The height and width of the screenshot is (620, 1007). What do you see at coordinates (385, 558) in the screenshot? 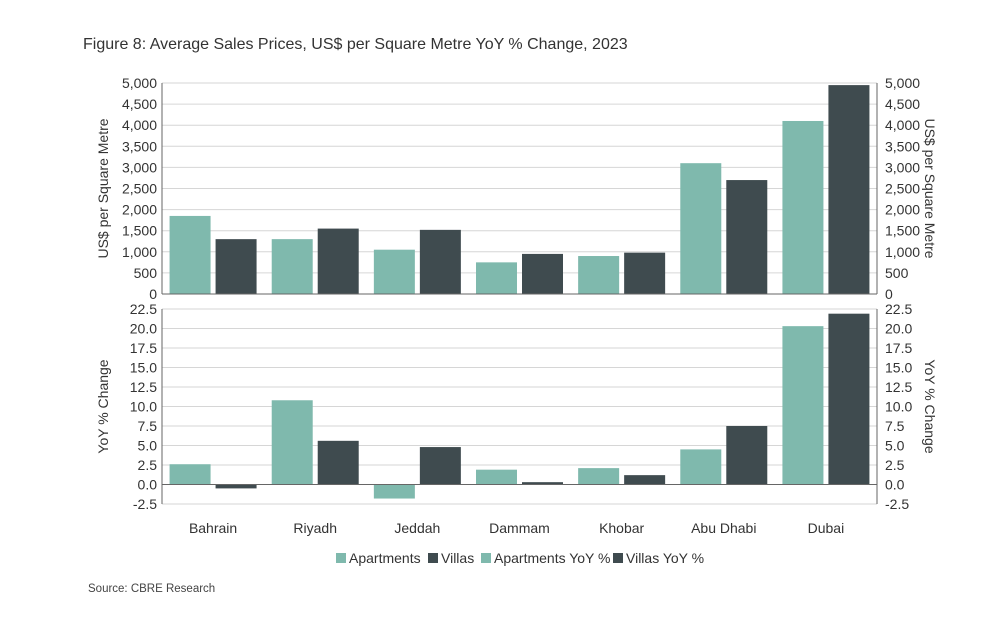
I see `legend-label: Apartments` at bounding box center [385, 558].